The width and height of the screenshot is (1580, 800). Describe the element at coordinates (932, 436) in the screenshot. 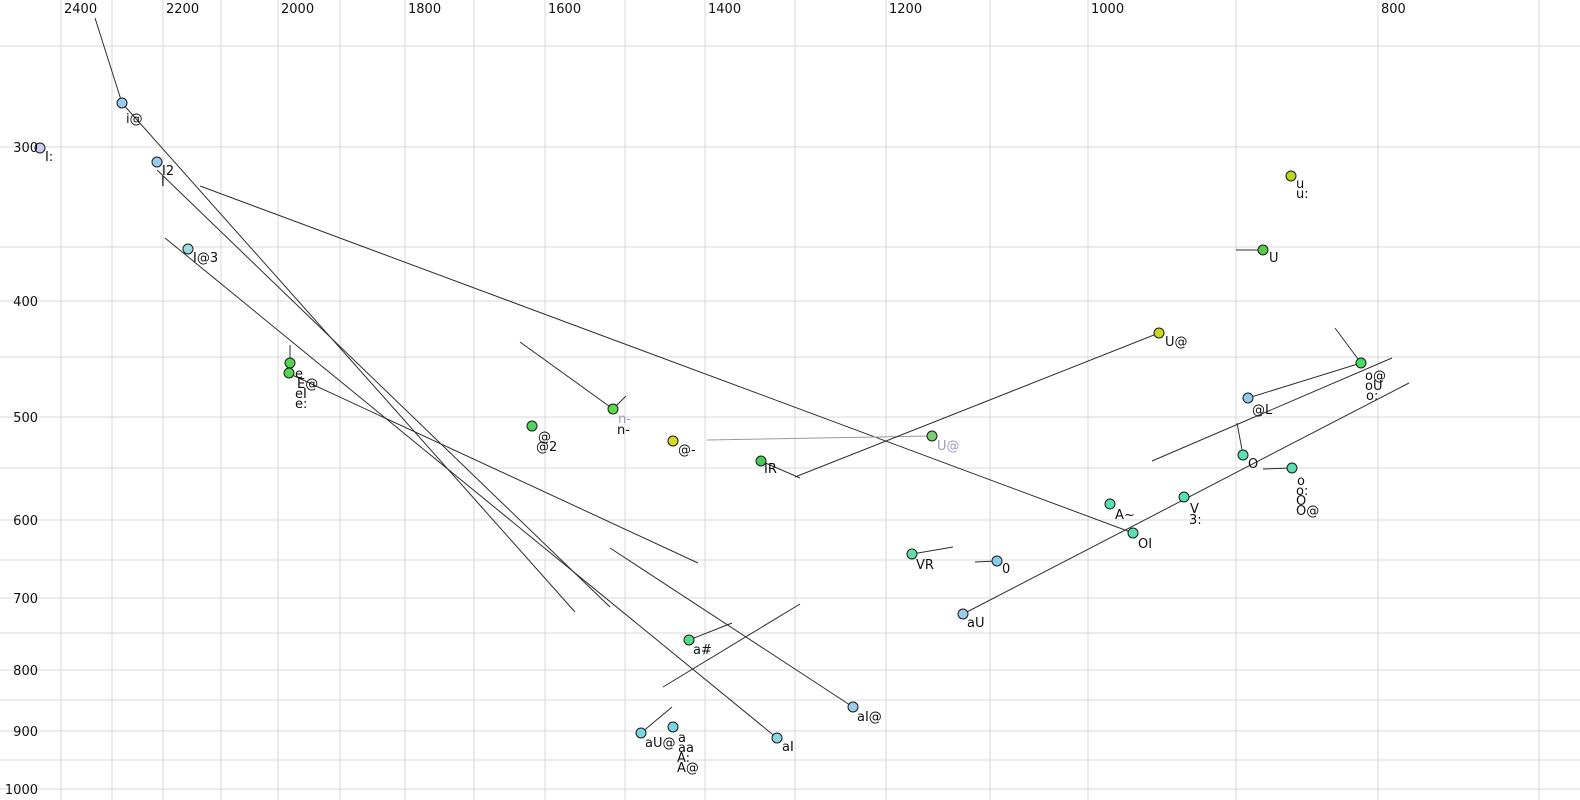

I see `vowel-point-U@g` at that location.